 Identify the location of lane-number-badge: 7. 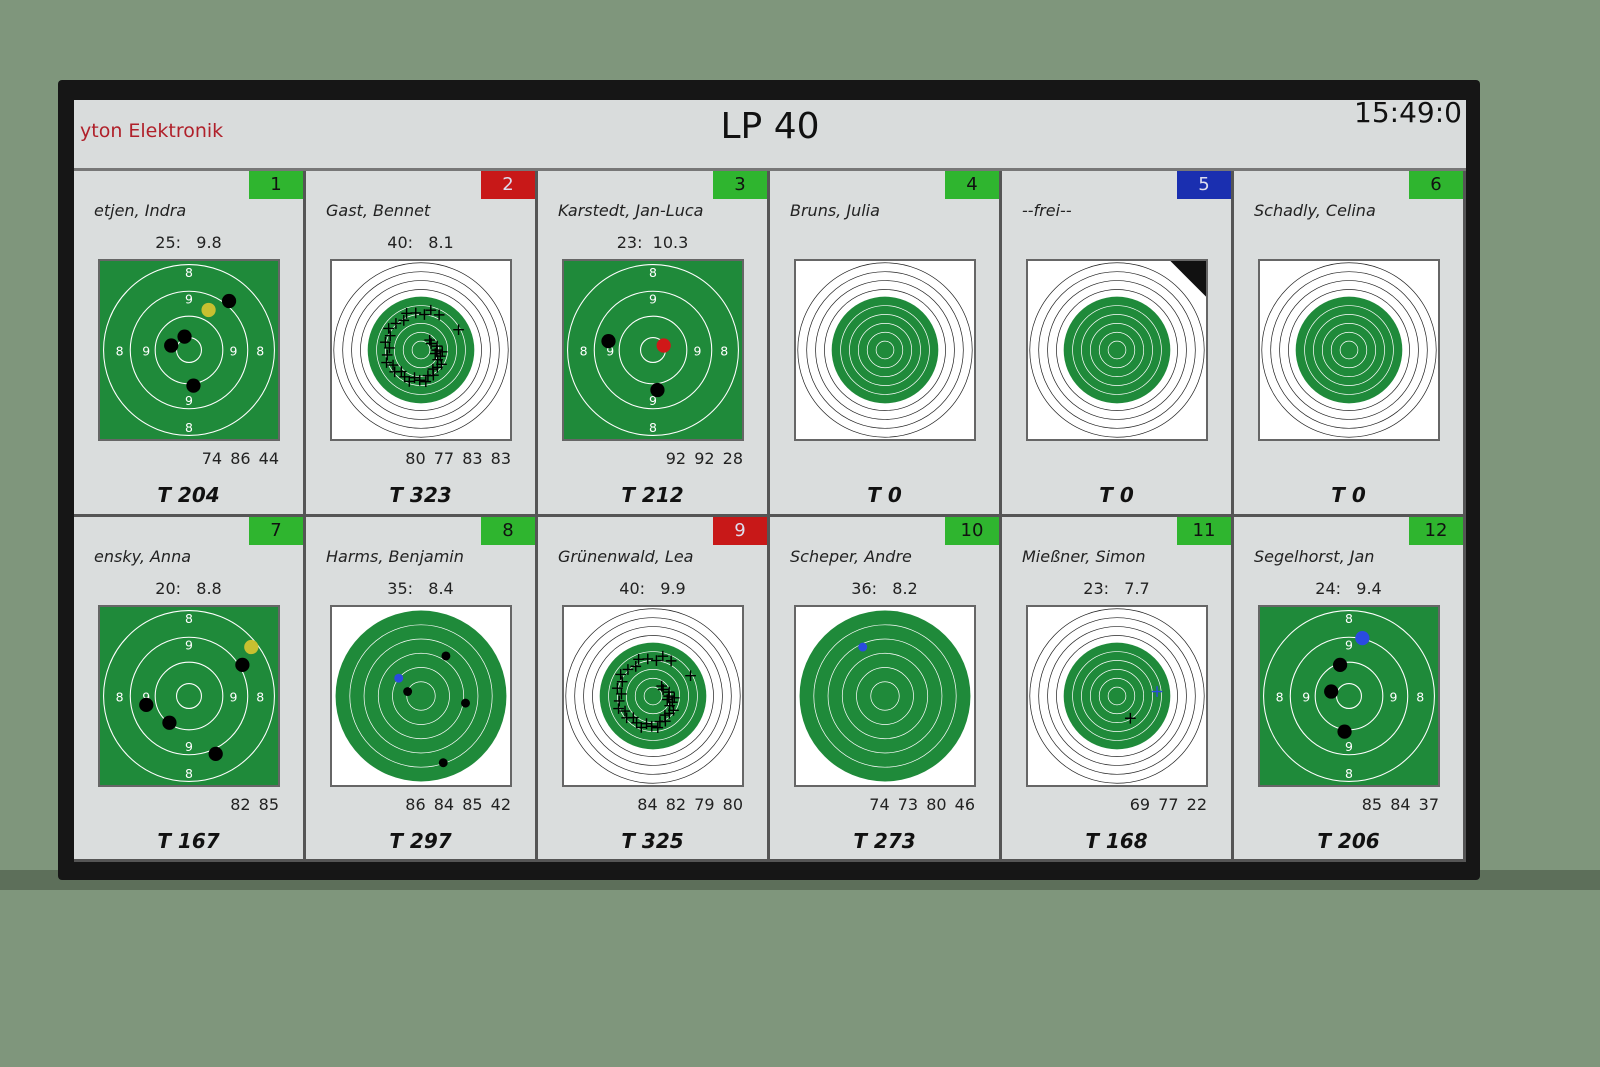
(276, 530).